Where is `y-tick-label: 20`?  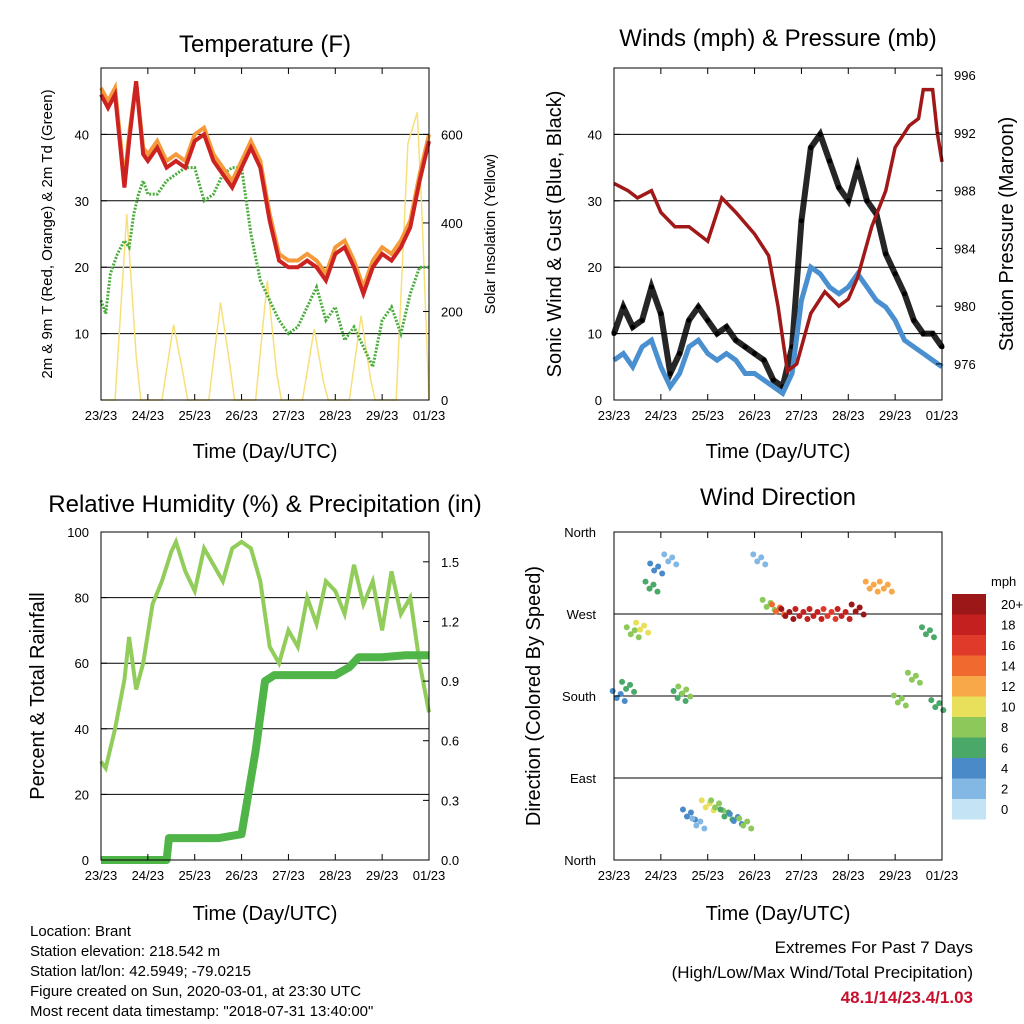
y-tick-label: 20 is located at coordinates (595, 267).